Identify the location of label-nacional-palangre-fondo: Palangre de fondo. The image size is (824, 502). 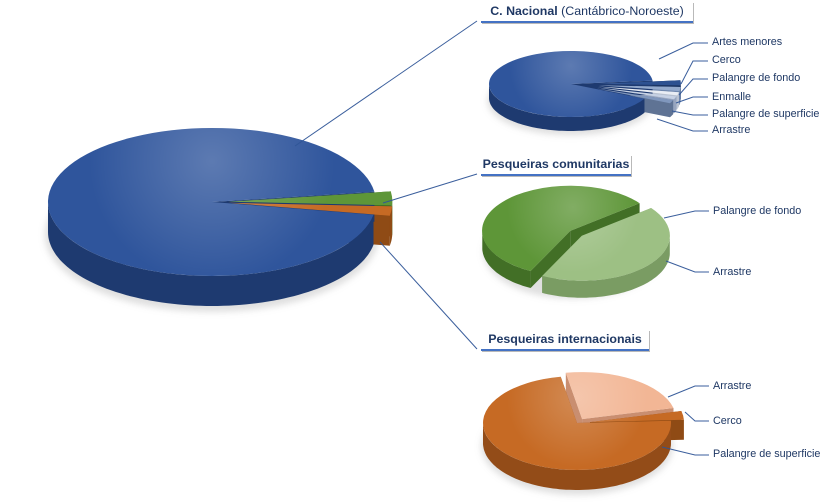
(756, 78).